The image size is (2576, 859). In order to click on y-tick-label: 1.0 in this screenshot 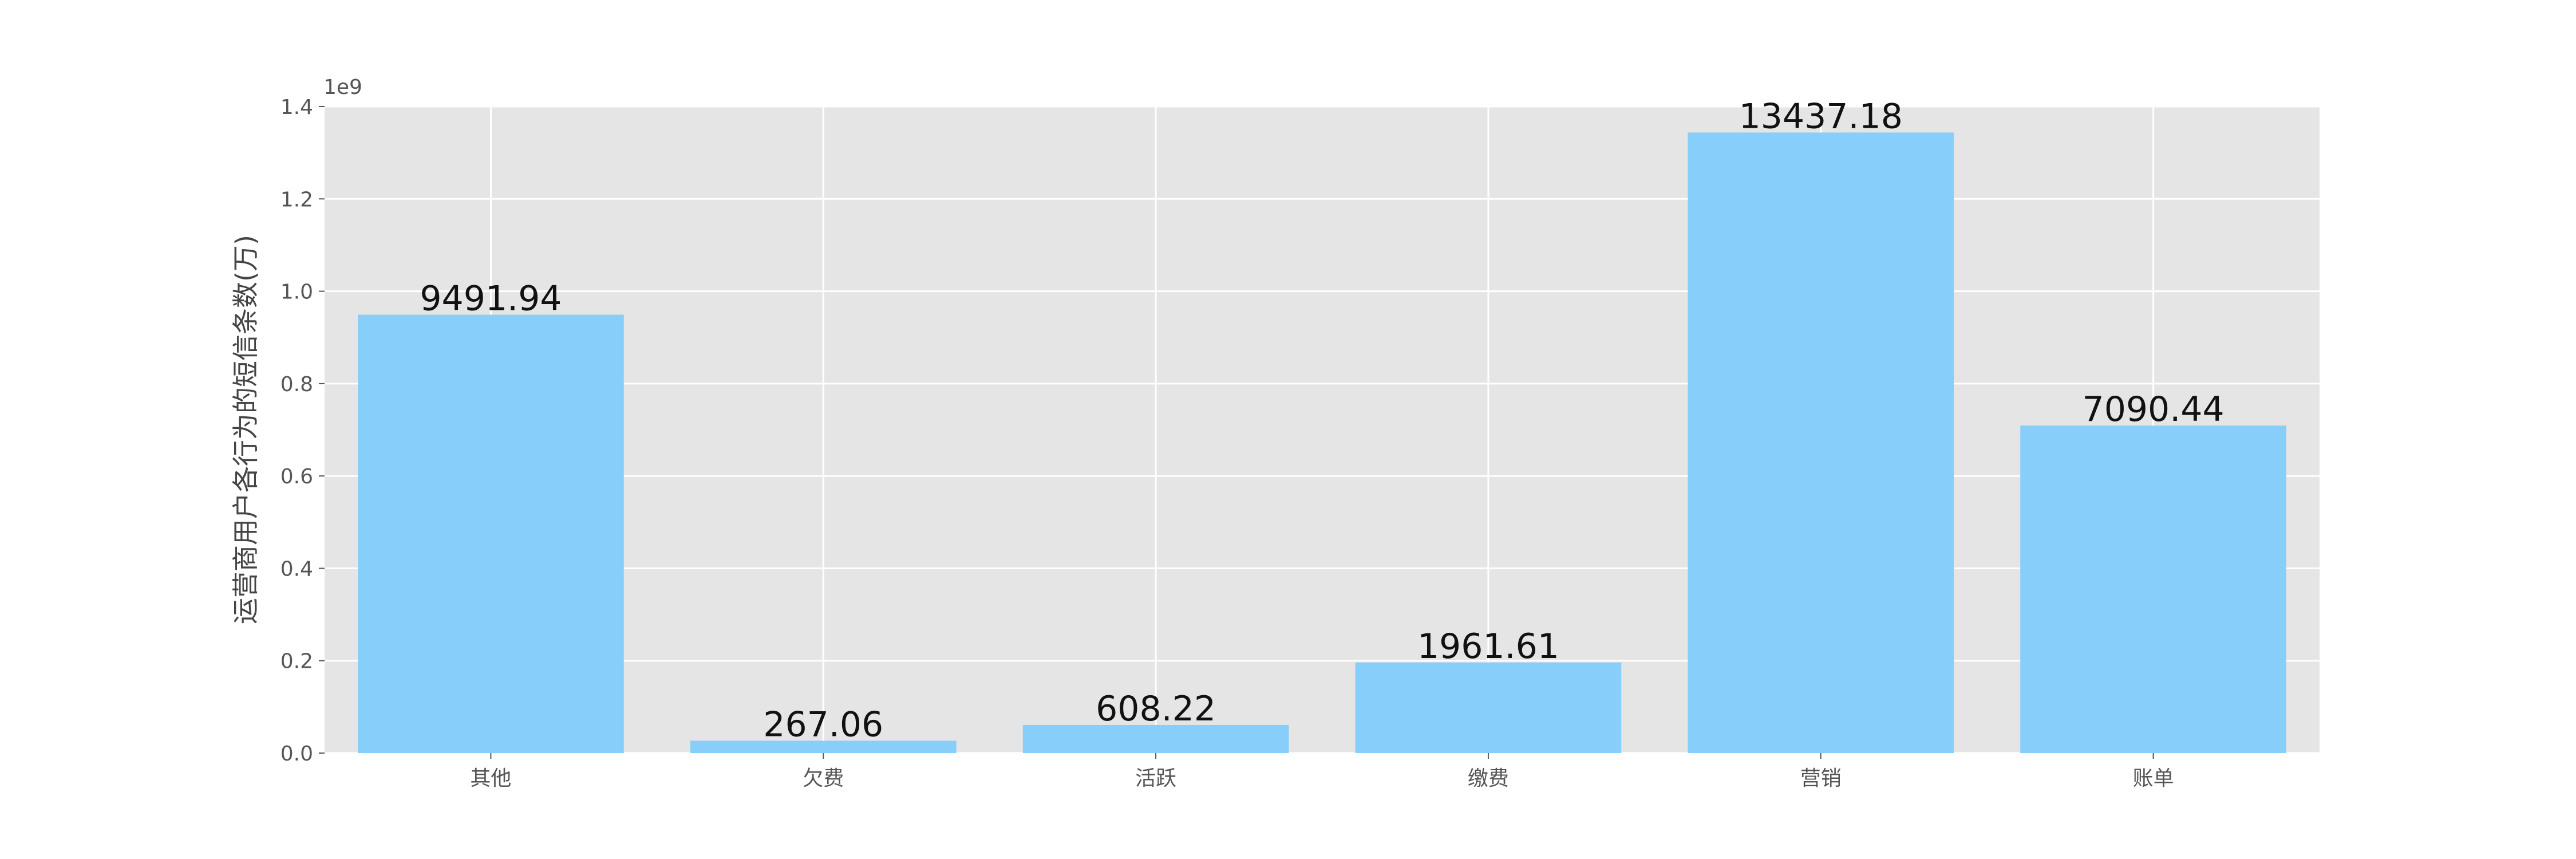, I will do `click(296, 292)`.